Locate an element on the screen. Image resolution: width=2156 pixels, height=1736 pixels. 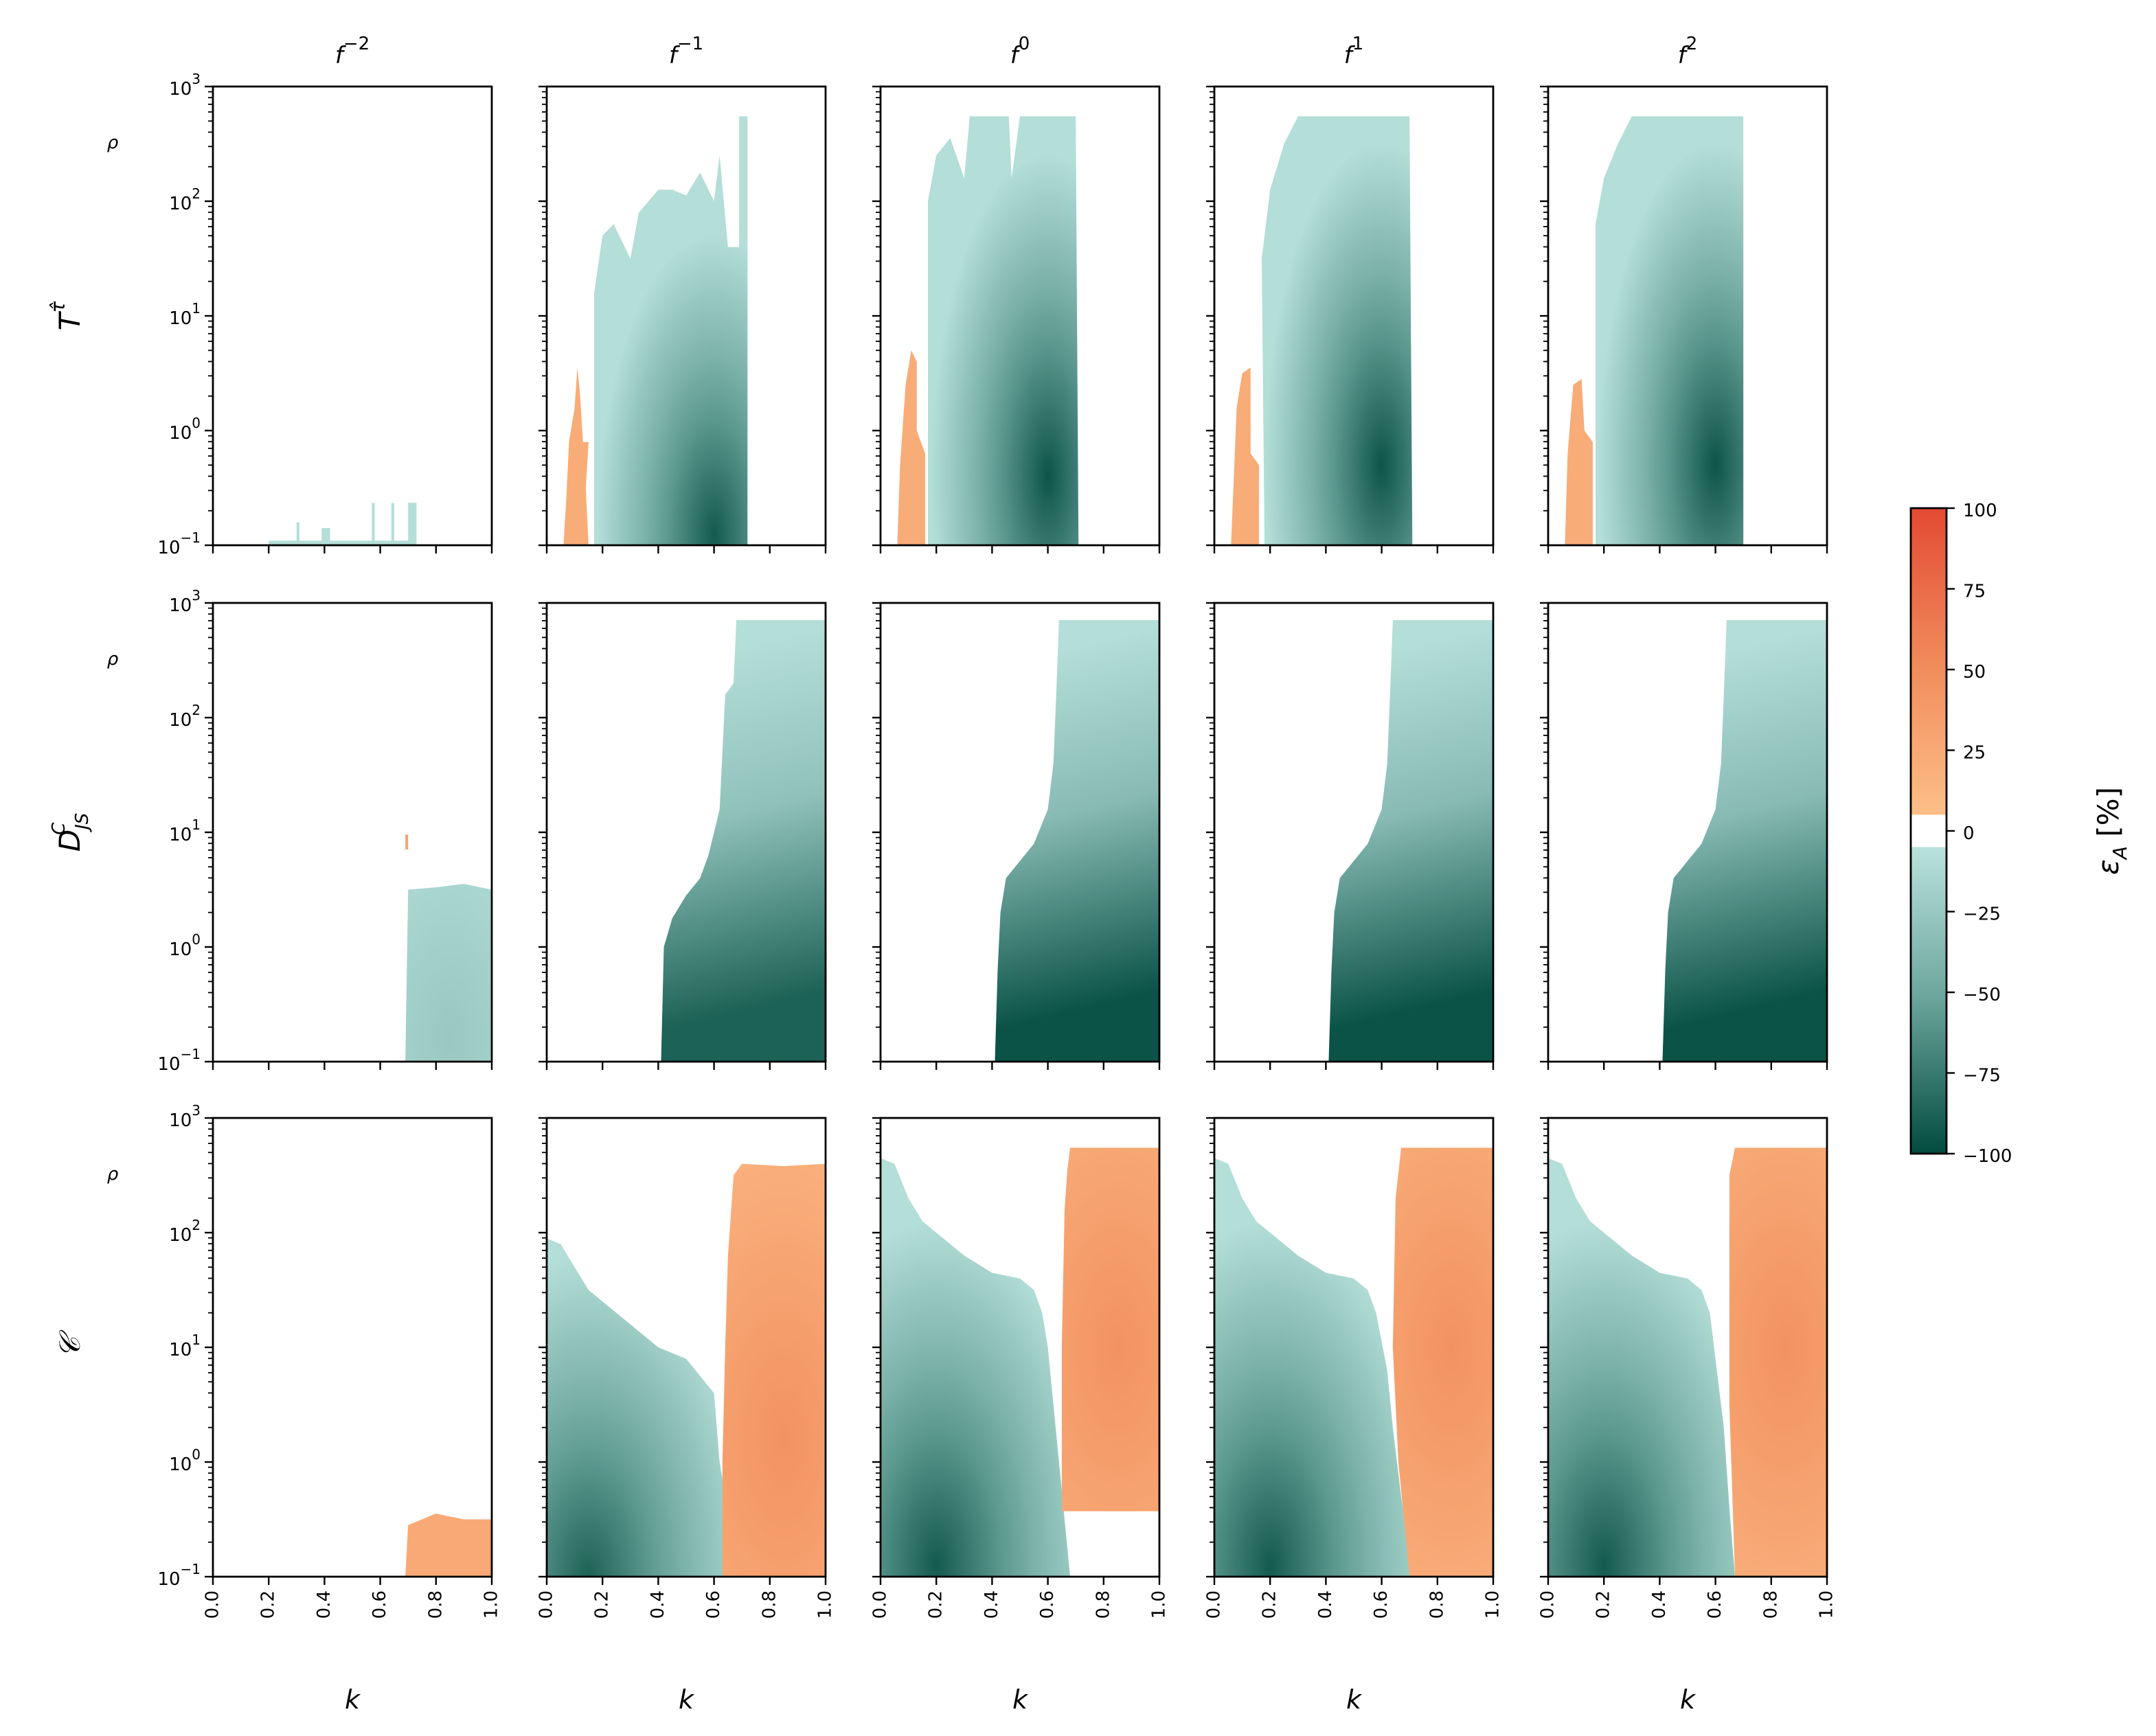
panel-r1-c4 is located at coordinates (1684, 836).